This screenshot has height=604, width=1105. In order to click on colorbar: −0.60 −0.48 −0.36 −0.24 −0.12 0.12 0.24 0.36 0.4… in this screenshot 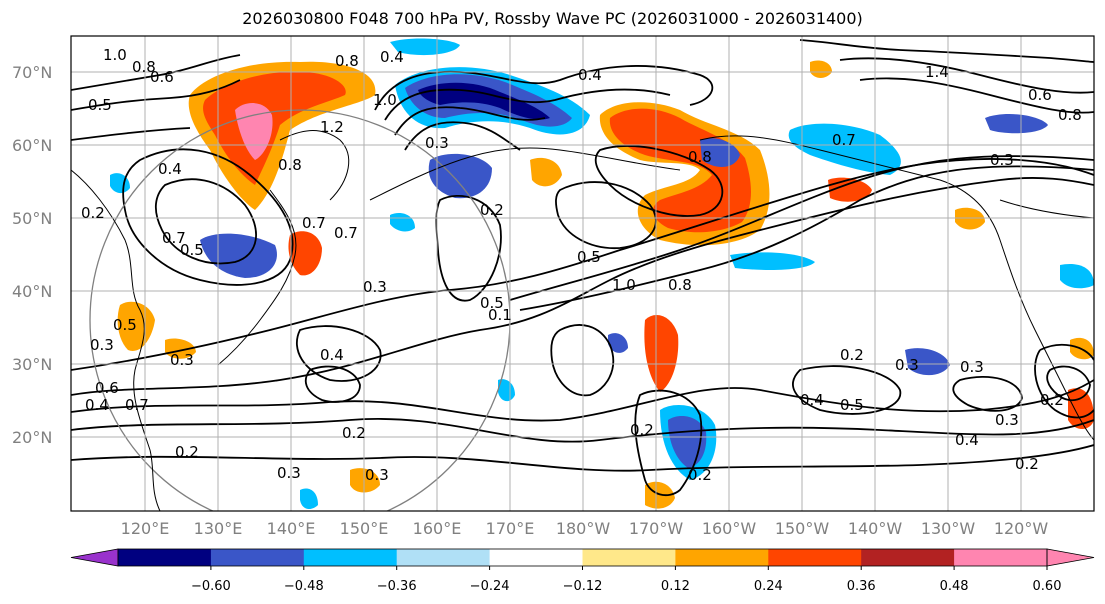, I will do `click(582, 571)`.